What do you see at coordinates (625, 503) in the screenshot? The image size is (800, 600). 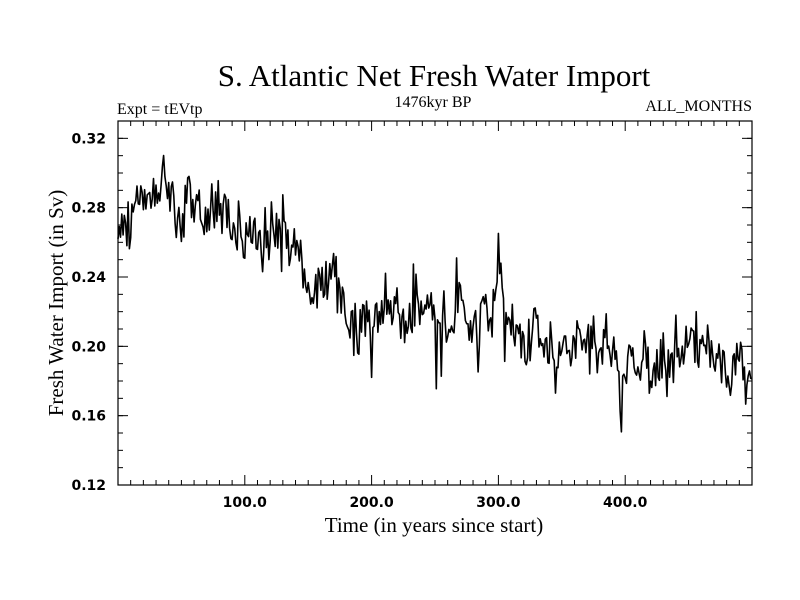 I see `x-tick-label: 400.0` at bounding box center [625, 503].